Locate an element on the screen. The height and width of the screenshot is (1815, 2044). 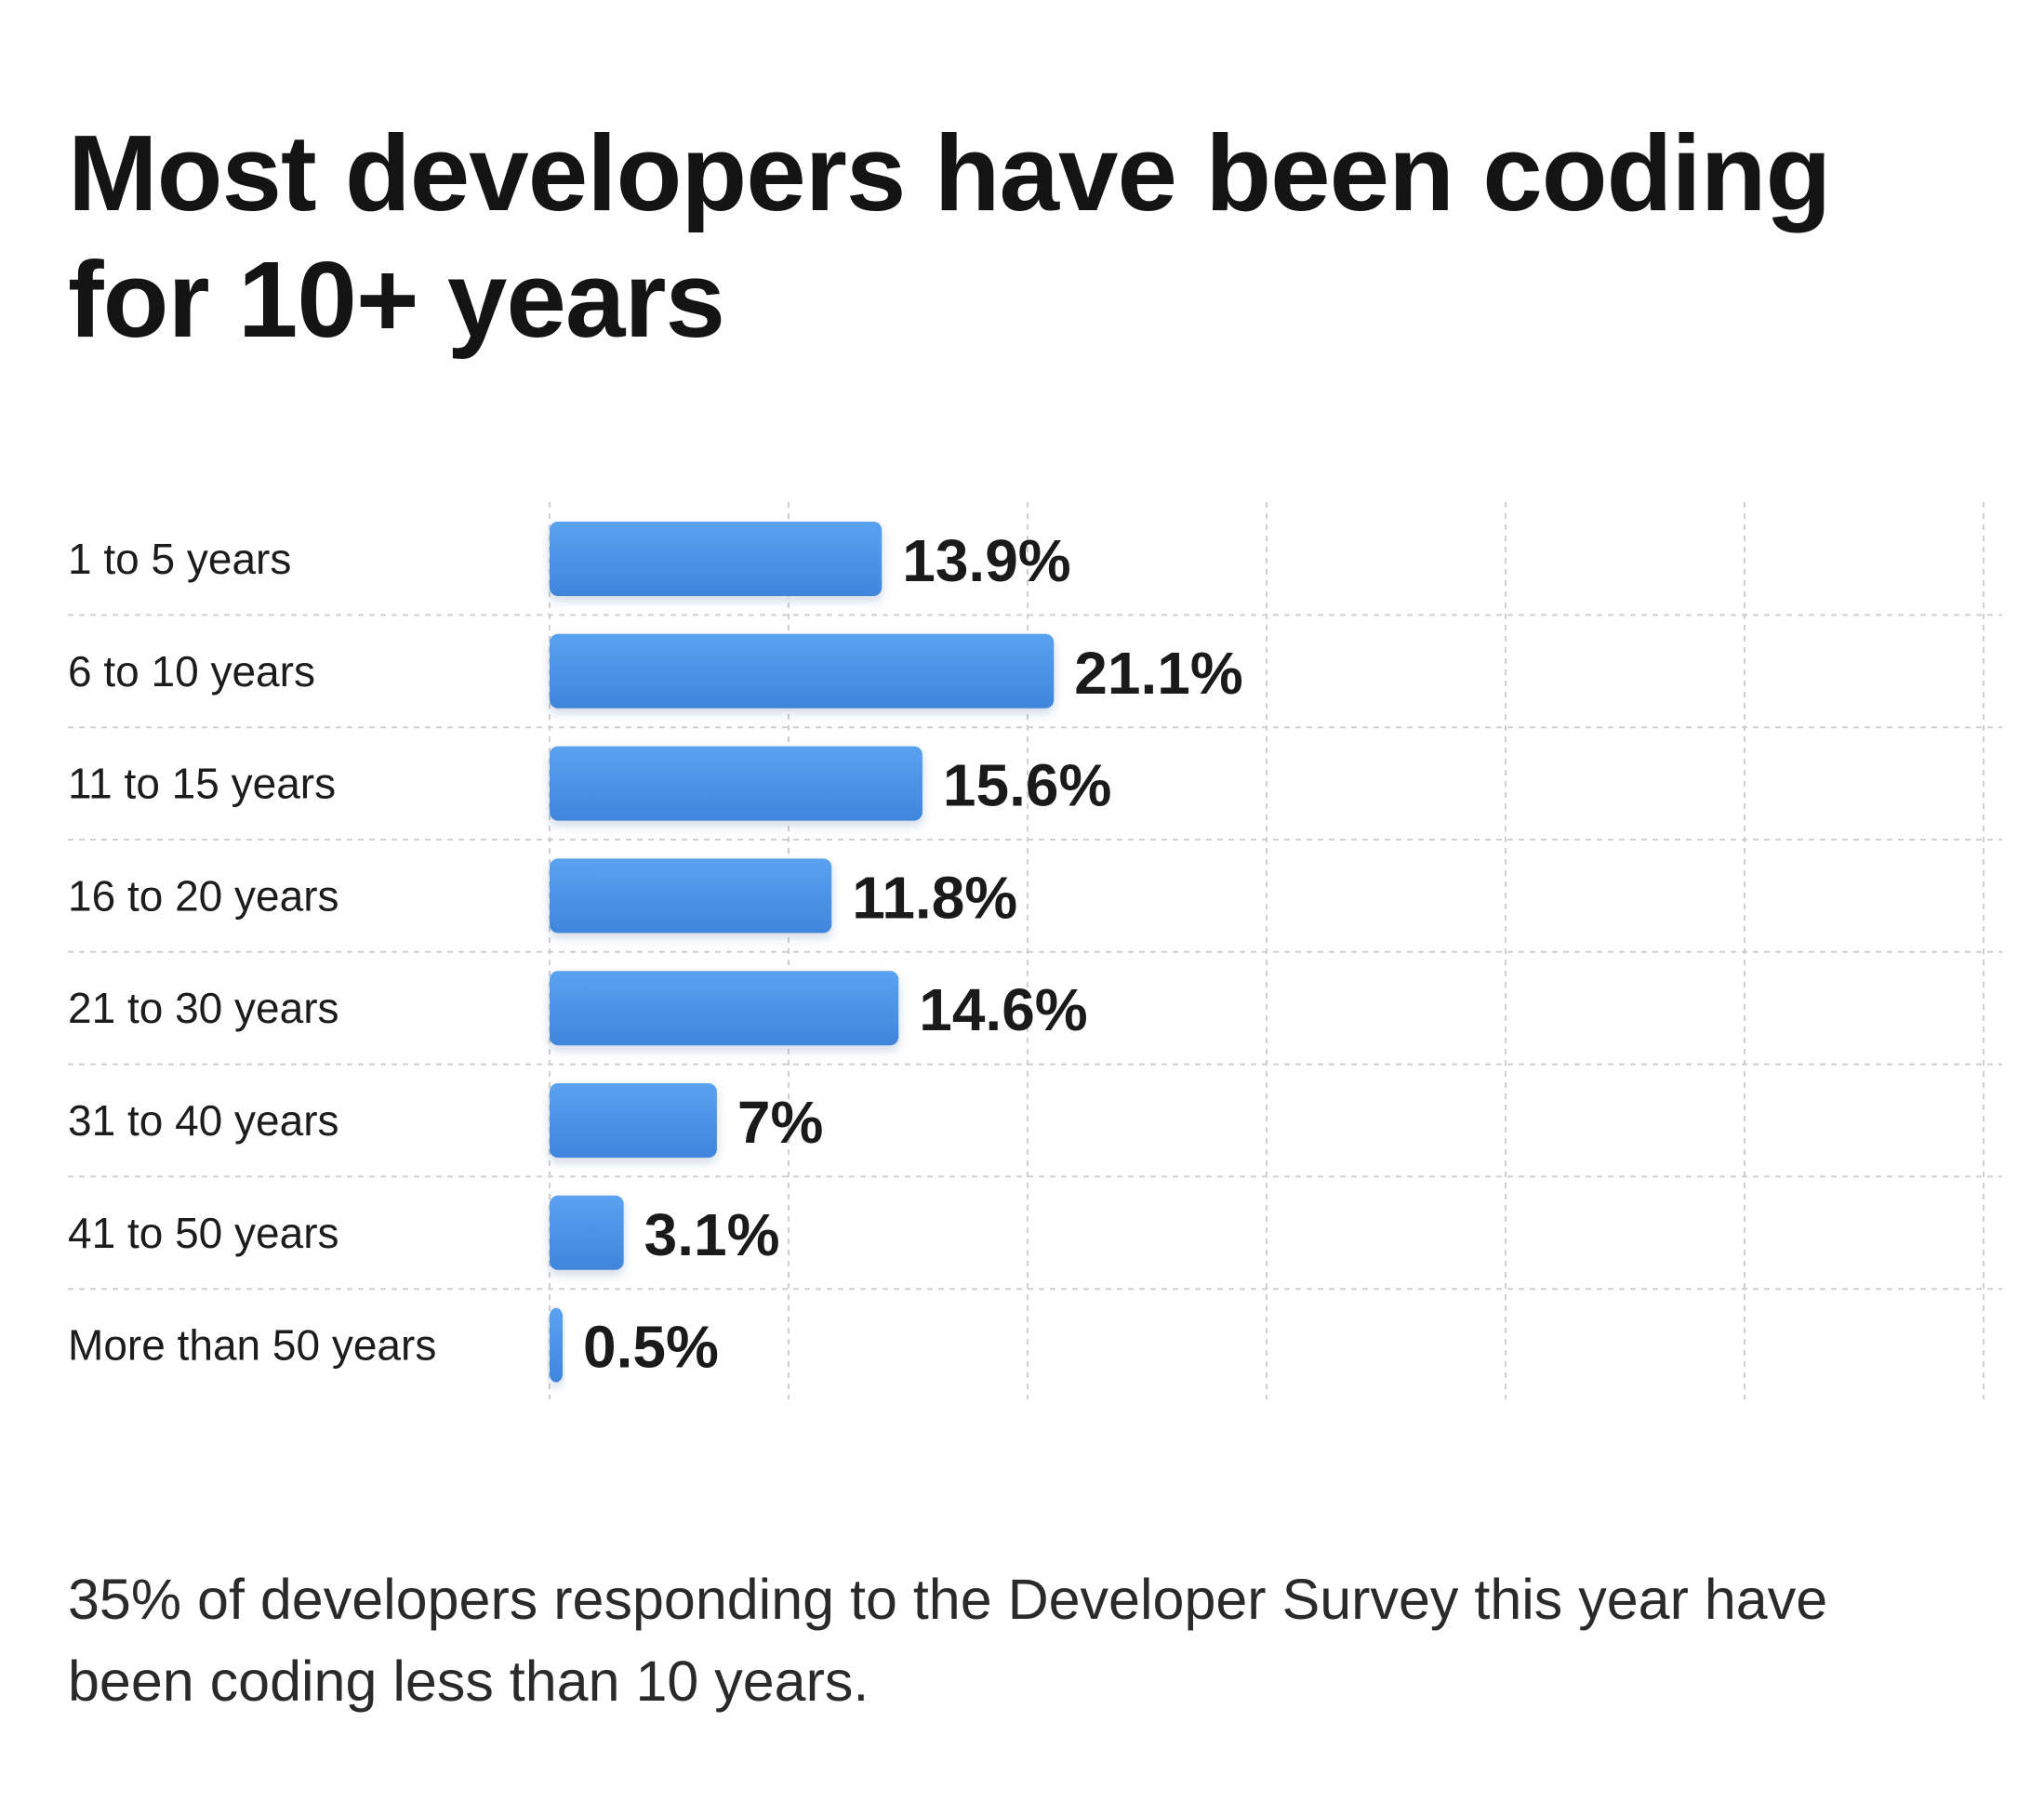
bars is located at coordinates (803, 952).